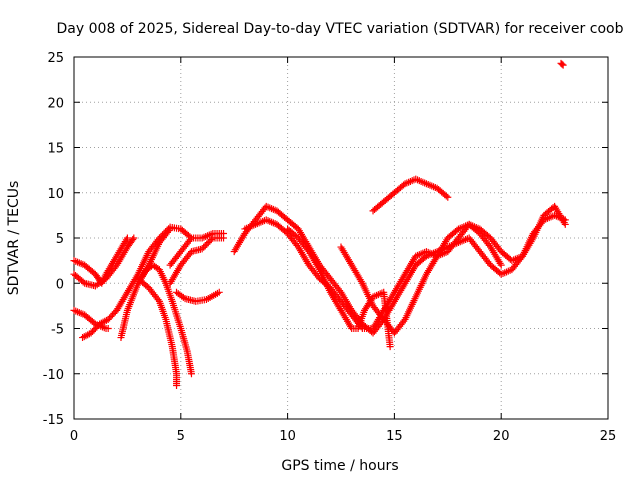  What do you see at coordinates (60, 284) in the screenshot?
I see `y-tick-label: 0` at bounding box center [60, 284].